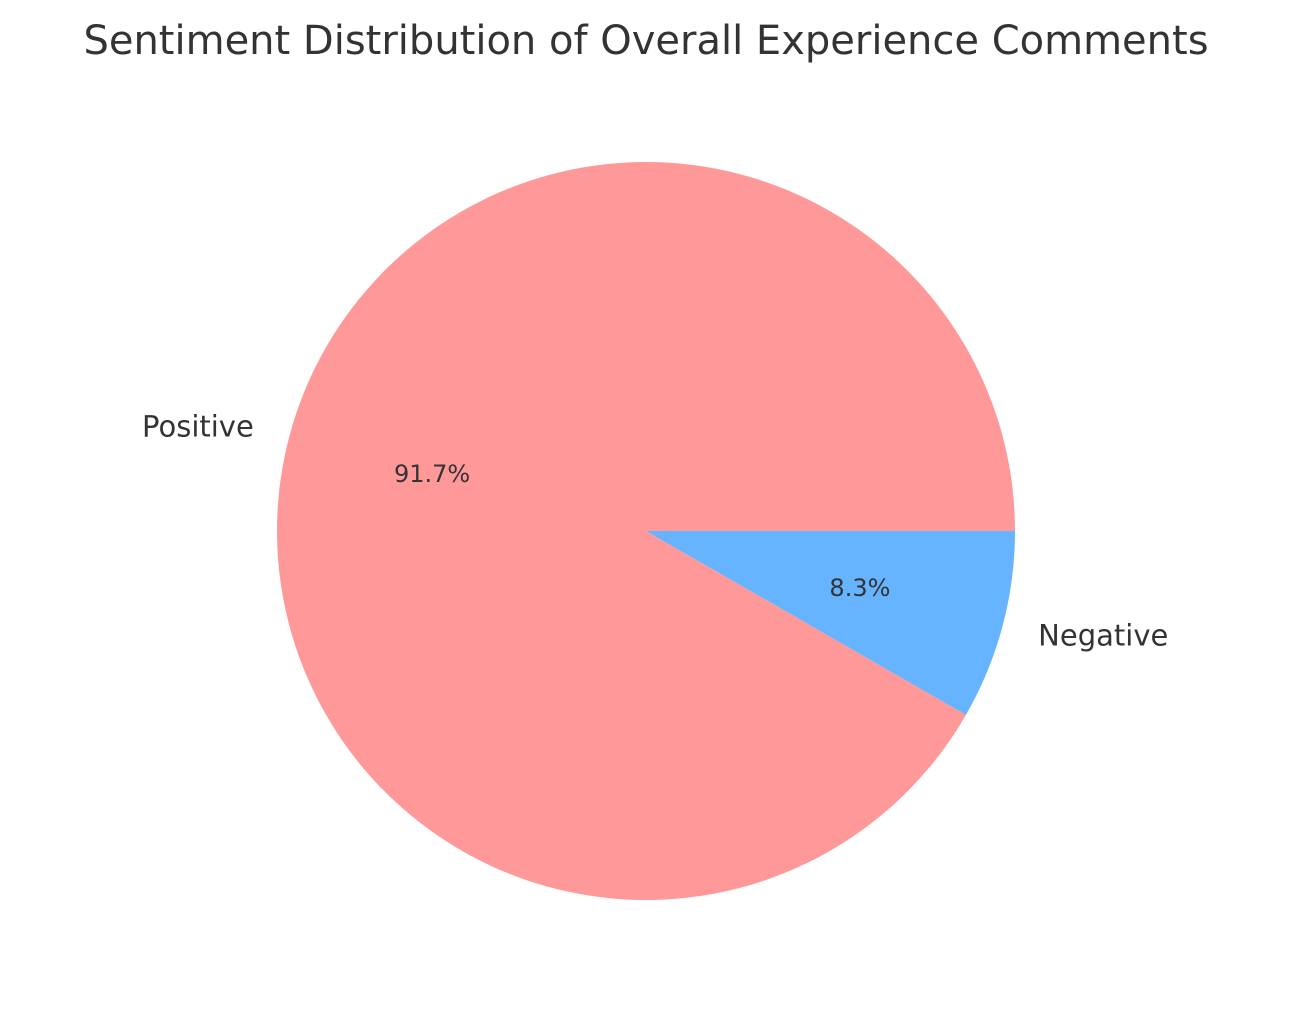  What do you see at coordinates (859, 588) in the screenshot?
I see `slice-percent-negative: 8.3%` at bounding box center [859, 588].